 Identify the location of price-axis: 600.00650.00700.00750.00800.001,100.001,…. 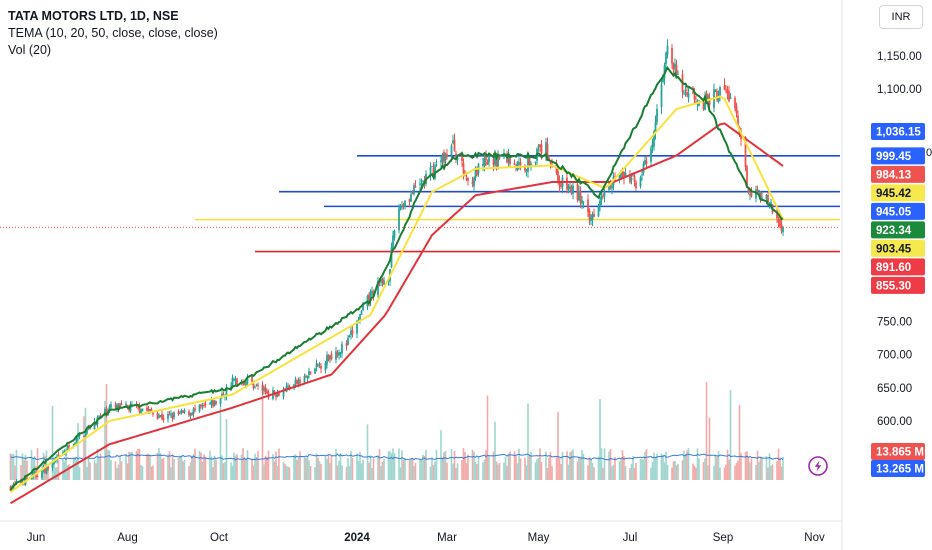
(899, 239).